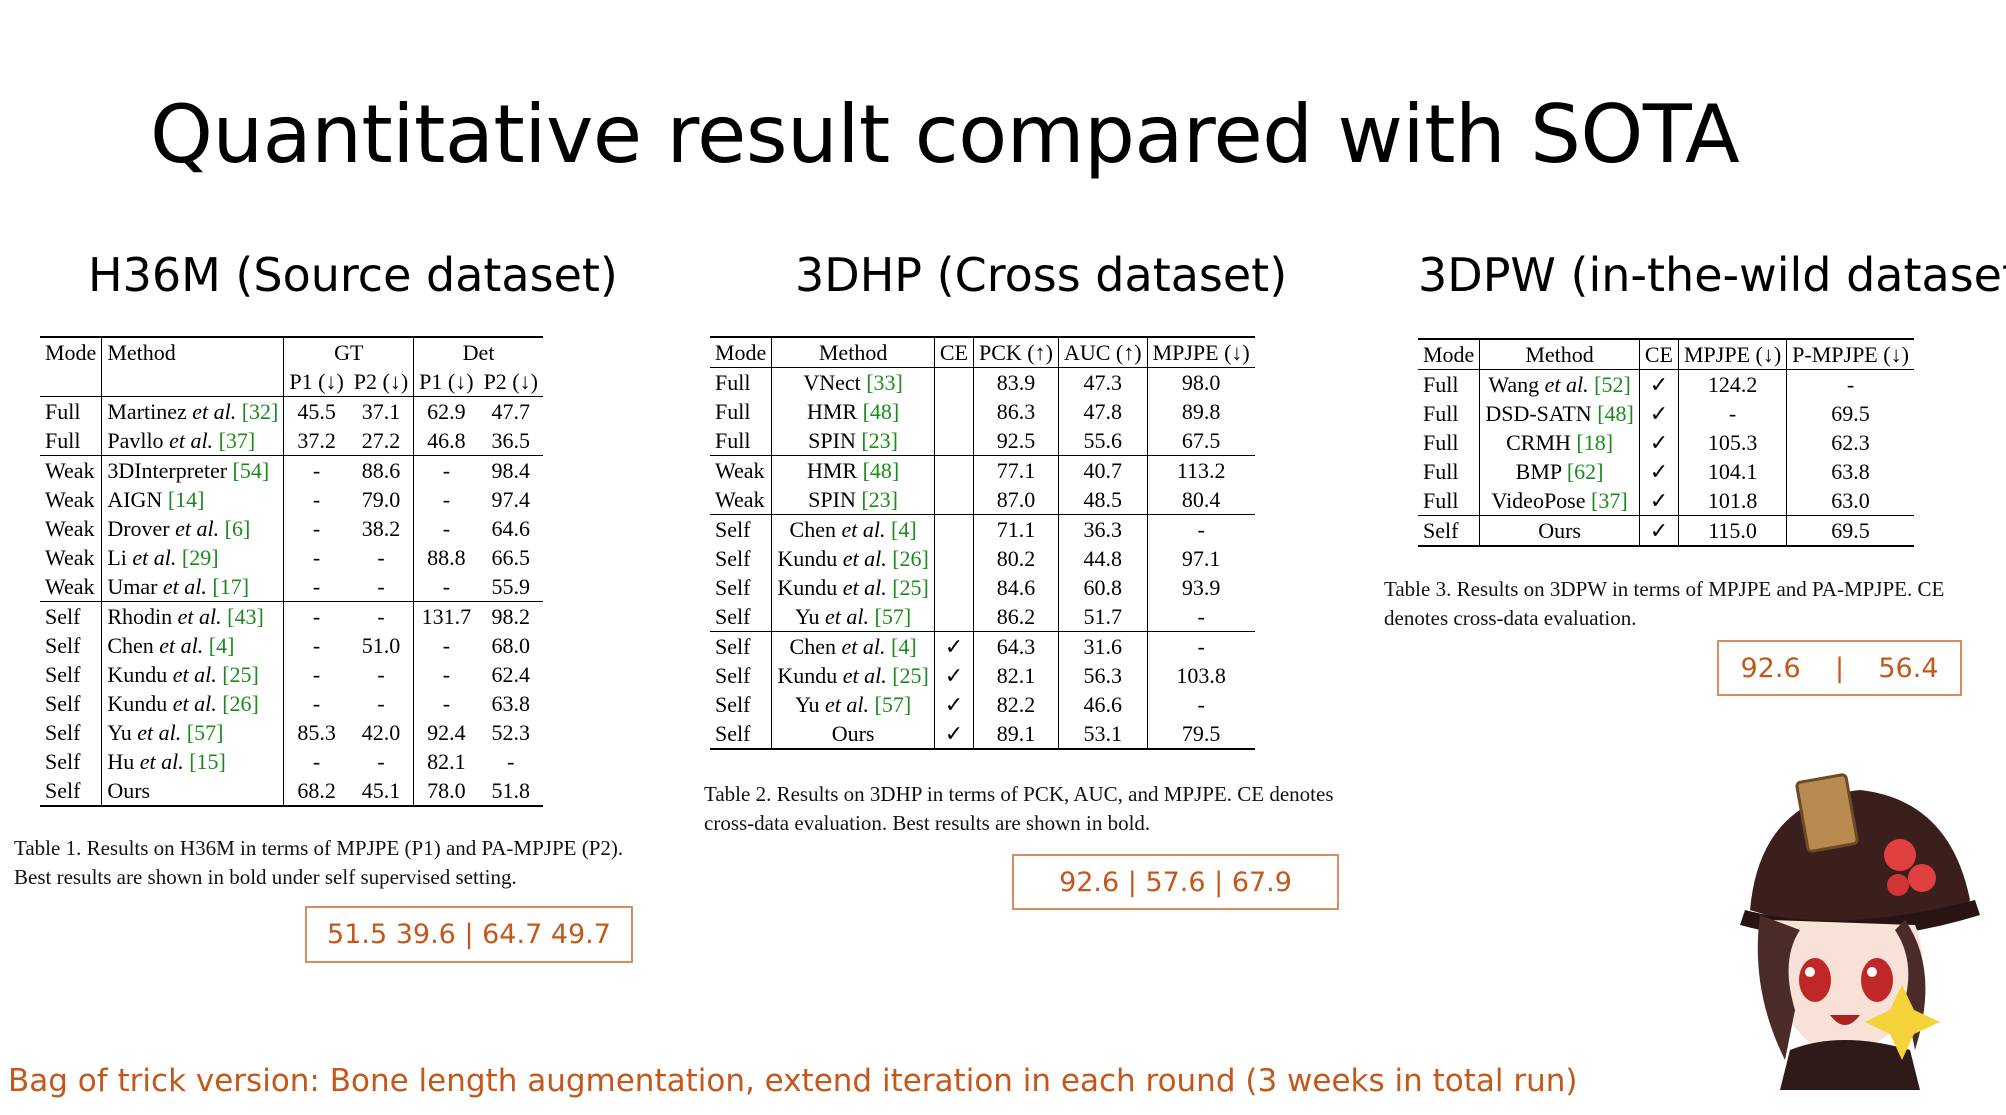  Describe the element at coordinates (1850, 442) in the screenshot. I see `table-cell: 62.3` at that location.